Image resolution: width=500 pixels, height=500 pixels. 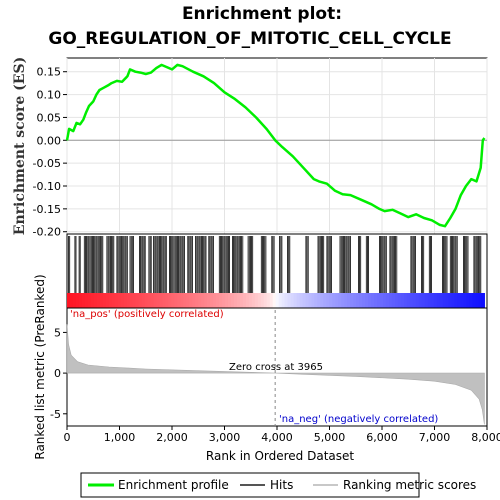 I want to click on chart-title-line2: GO_REGULATION_OF_MITOTIC_CELL_CYCLE, so click(x=249, y=39).